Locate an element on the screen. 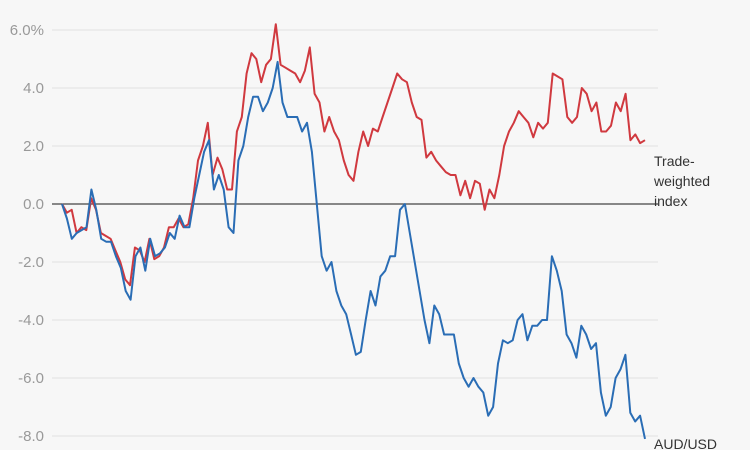 This screenshot has height=450, width=750. y-tick-label: 2.0 is located at coordinates (33, 146).